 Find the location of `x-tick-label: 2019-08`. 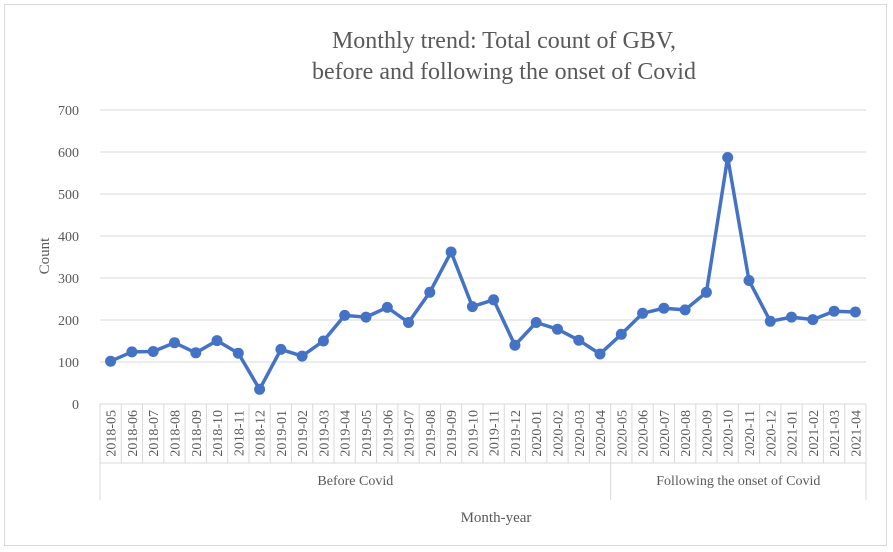

x-tick-label: 2019-08 is located at coordinates (431, 433).